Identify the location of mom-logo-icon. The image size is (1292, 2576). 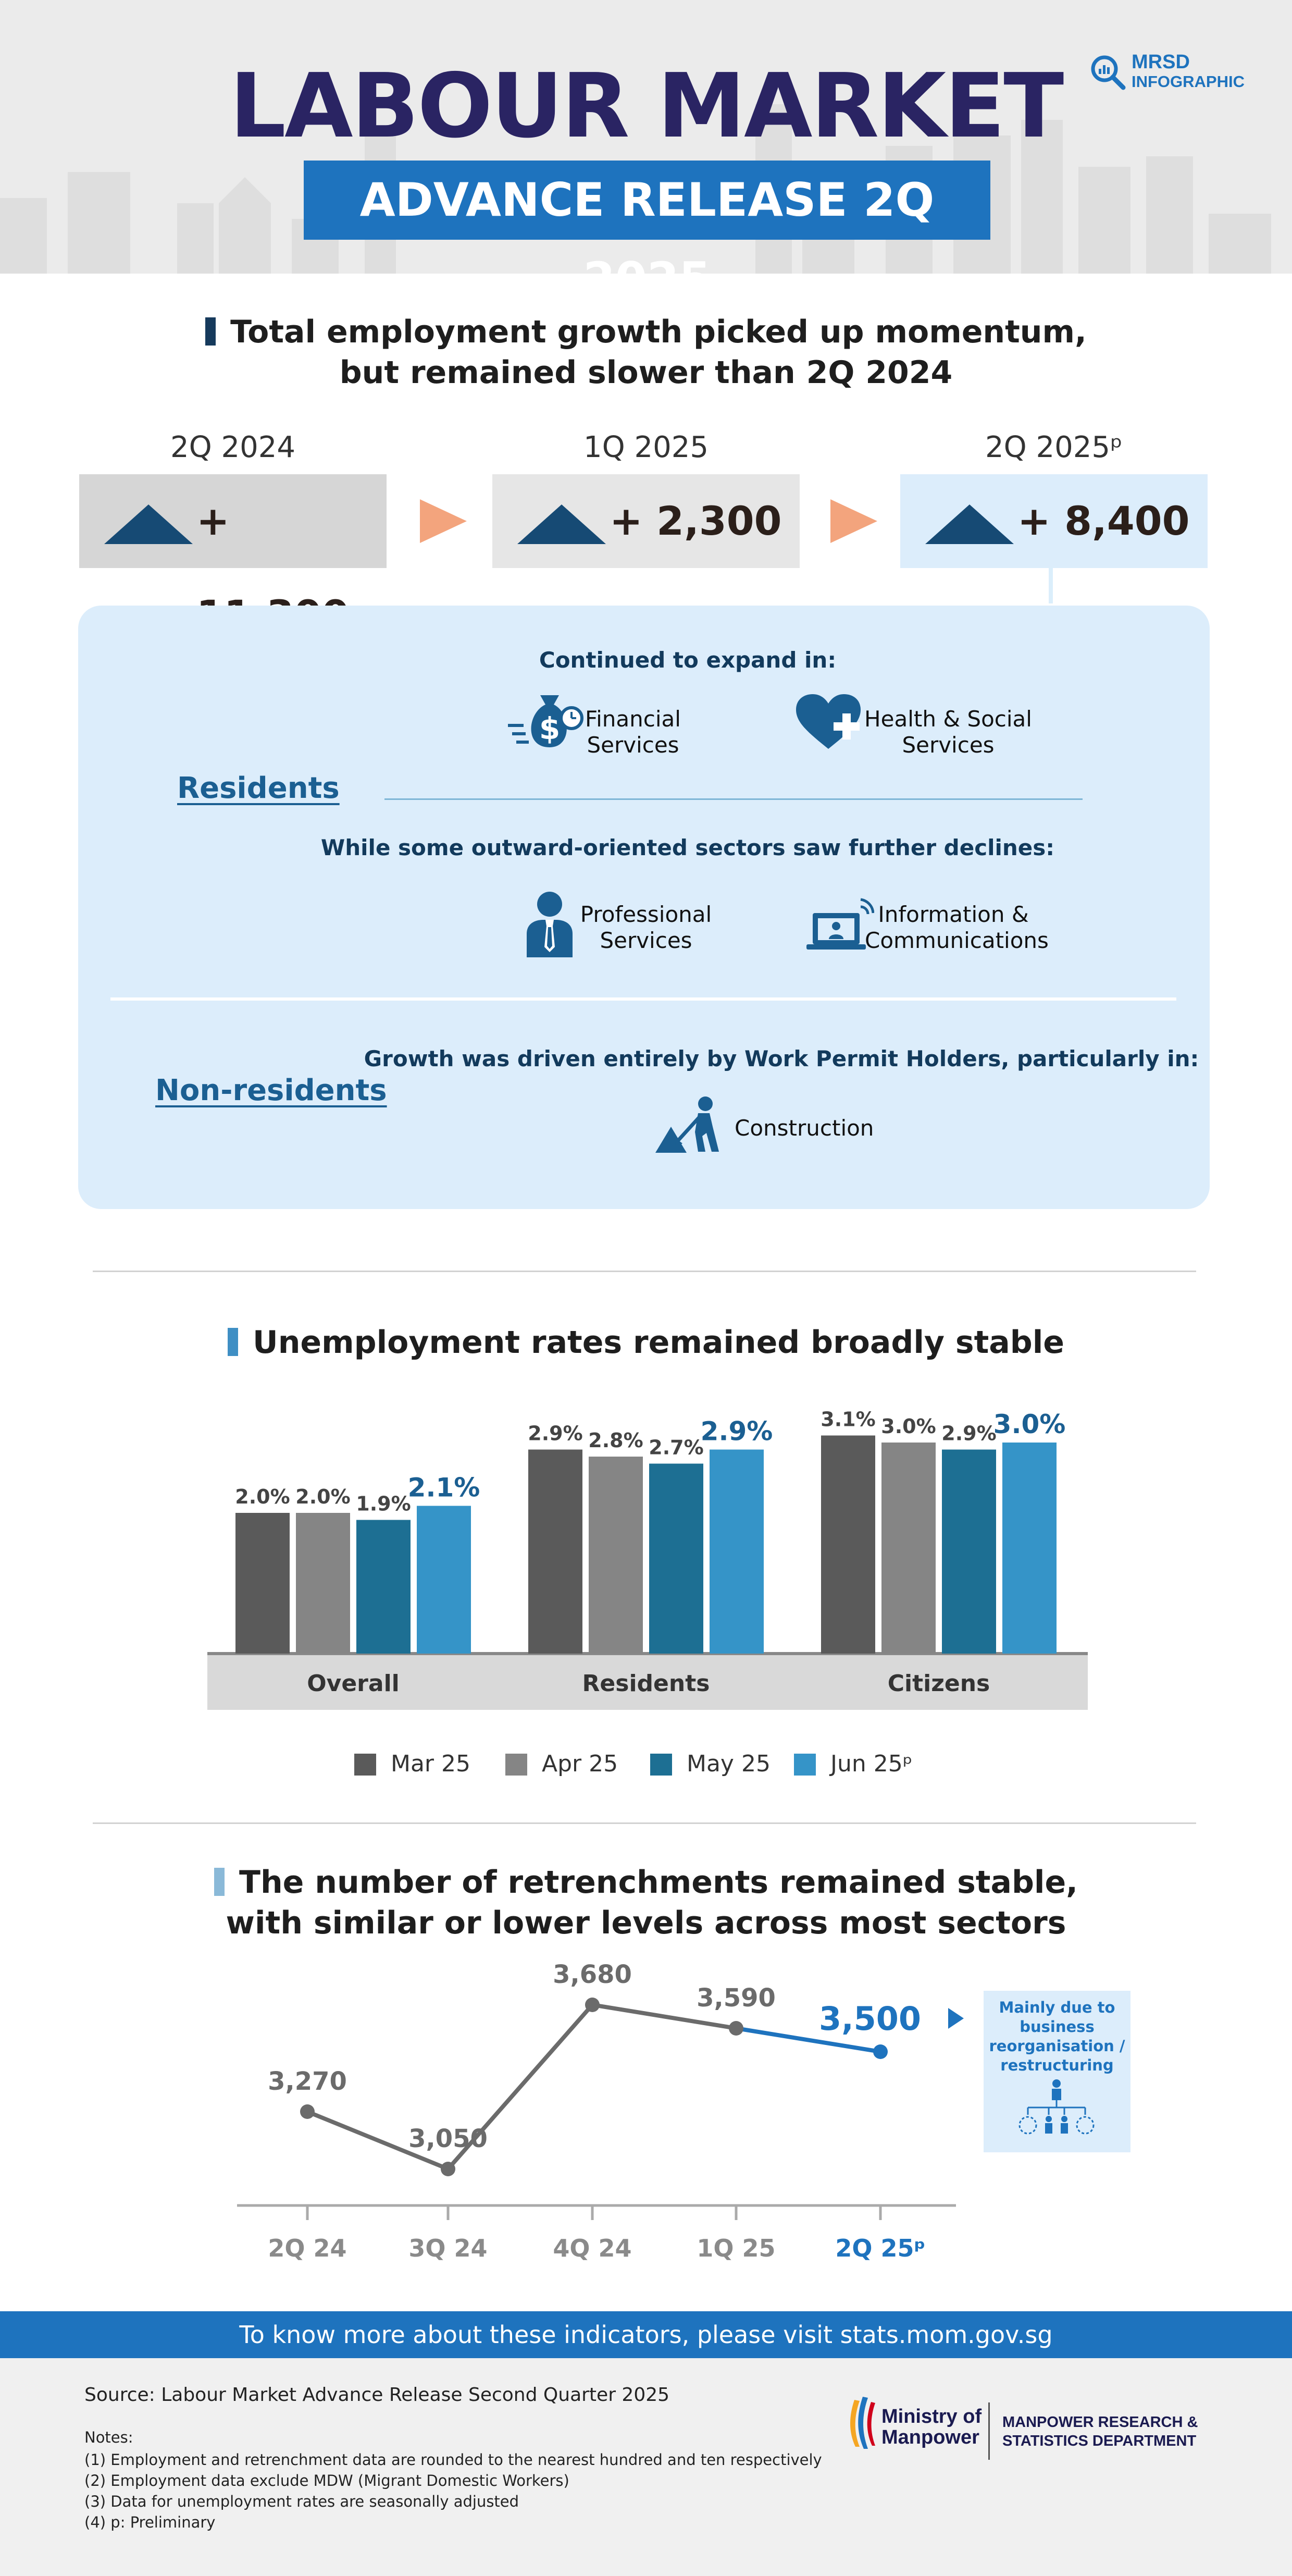
(862, 2423).